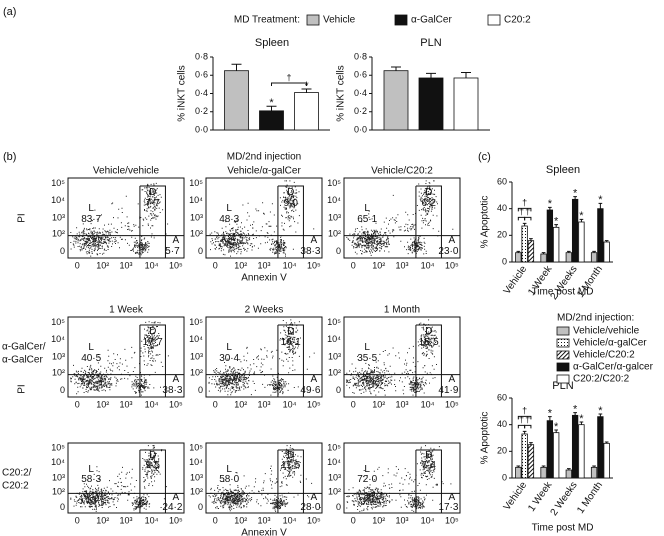  Describe the element at coordinates (264, 532) in the screenshot. I see `x-axis-label: Annexin V` at that location.